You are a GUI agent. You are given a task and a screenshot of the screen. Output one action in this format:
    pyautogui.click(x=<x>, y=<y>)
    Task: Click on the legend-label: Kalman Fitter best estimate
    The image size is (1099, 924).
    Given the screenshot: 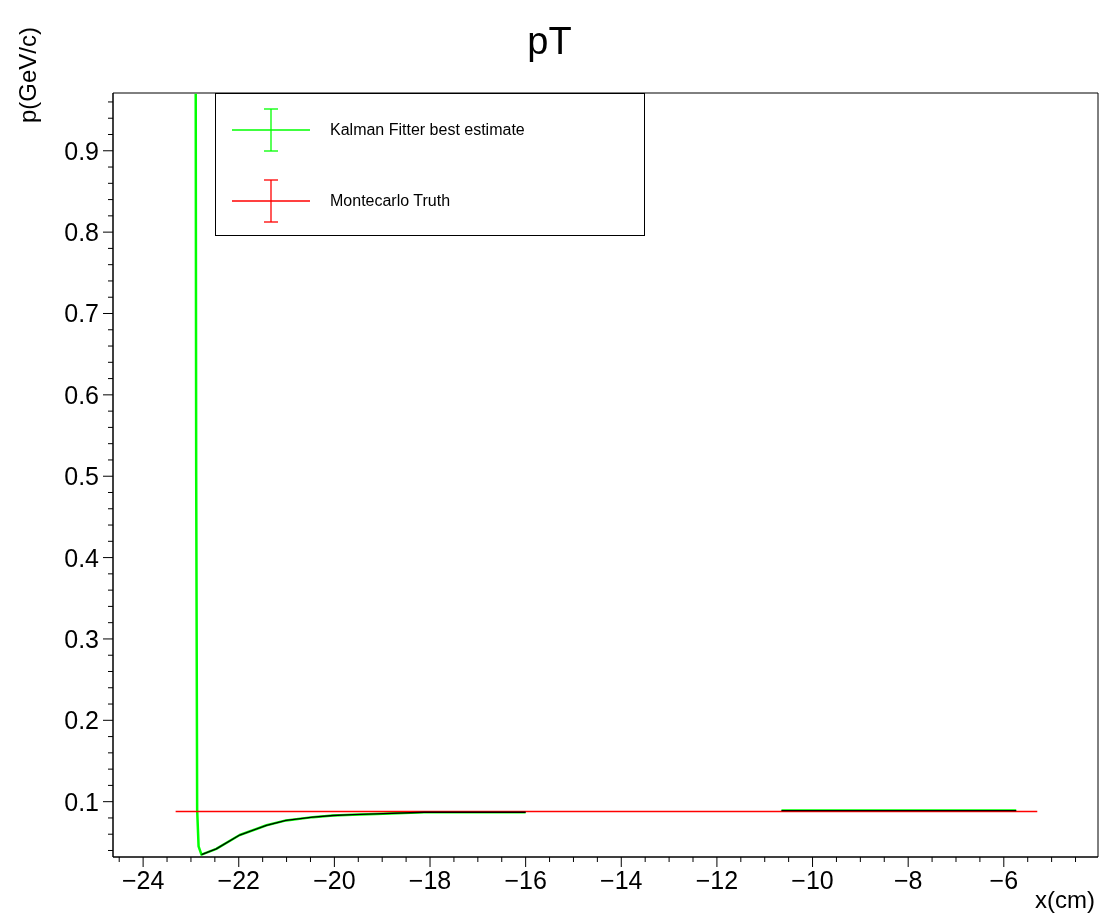 What is the action you would take?
    pyautogui.click(x=427, y=129)
    